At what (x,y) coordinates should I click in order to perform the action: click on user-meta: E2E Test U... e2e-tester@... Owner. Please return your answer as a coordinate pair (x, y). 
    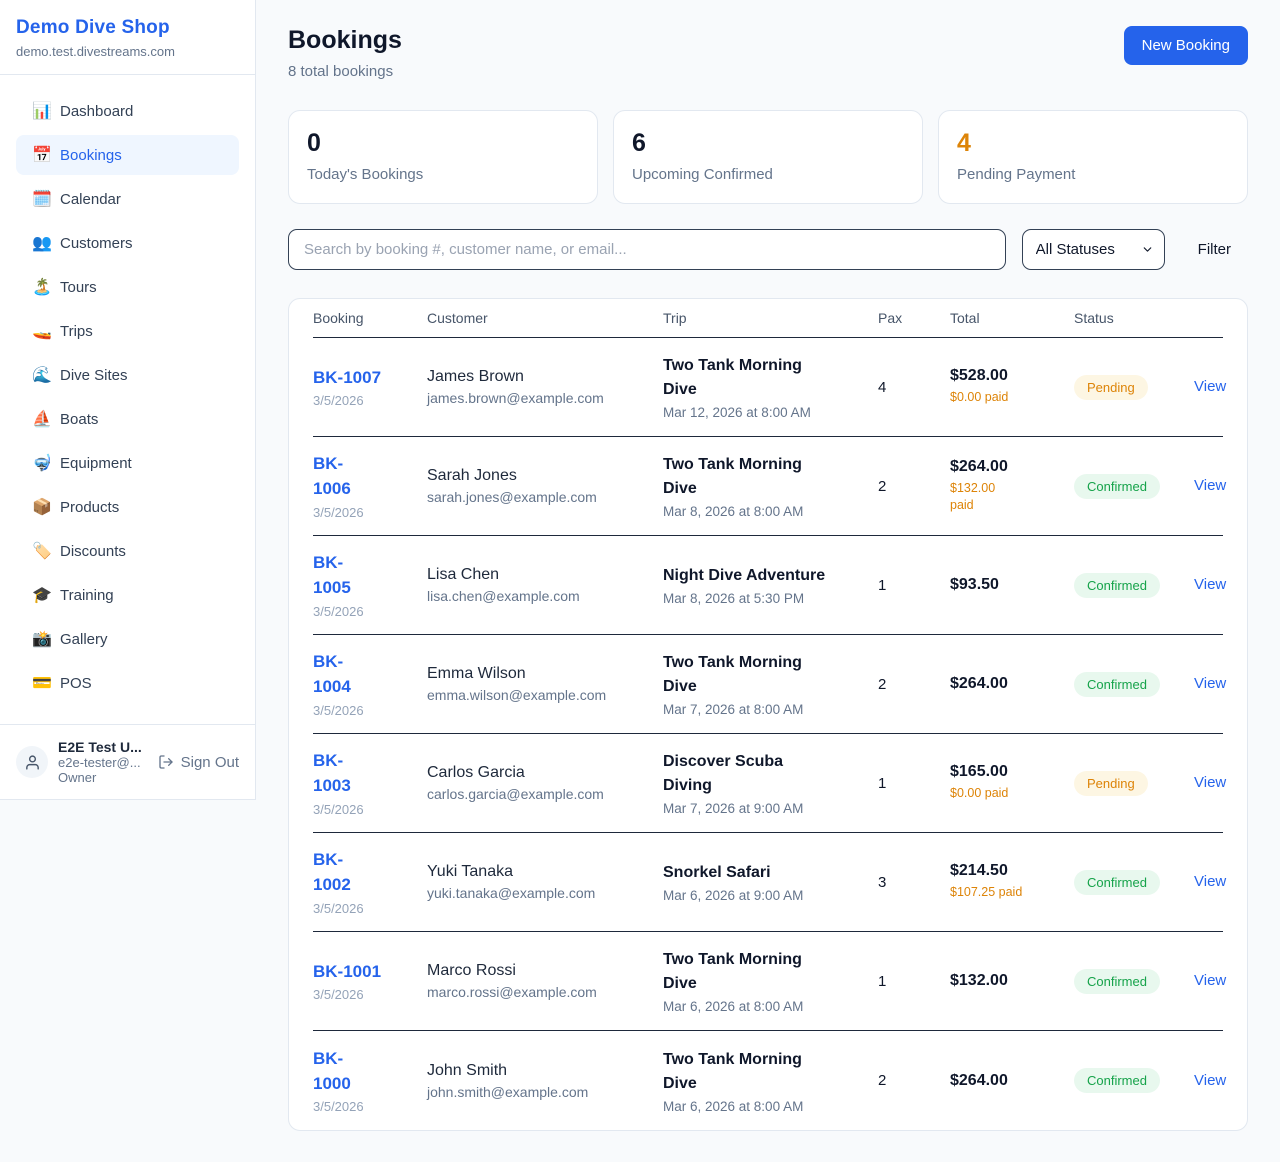
    Looking at the image, I should click on (103, 762).